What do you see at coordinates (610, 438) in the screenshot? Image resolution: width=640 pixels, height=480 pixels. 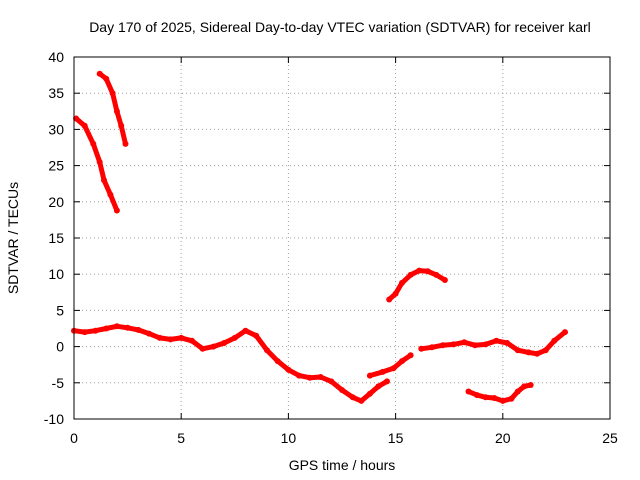 I see `x-tick-label: 25` at bounding box center [610, 438].